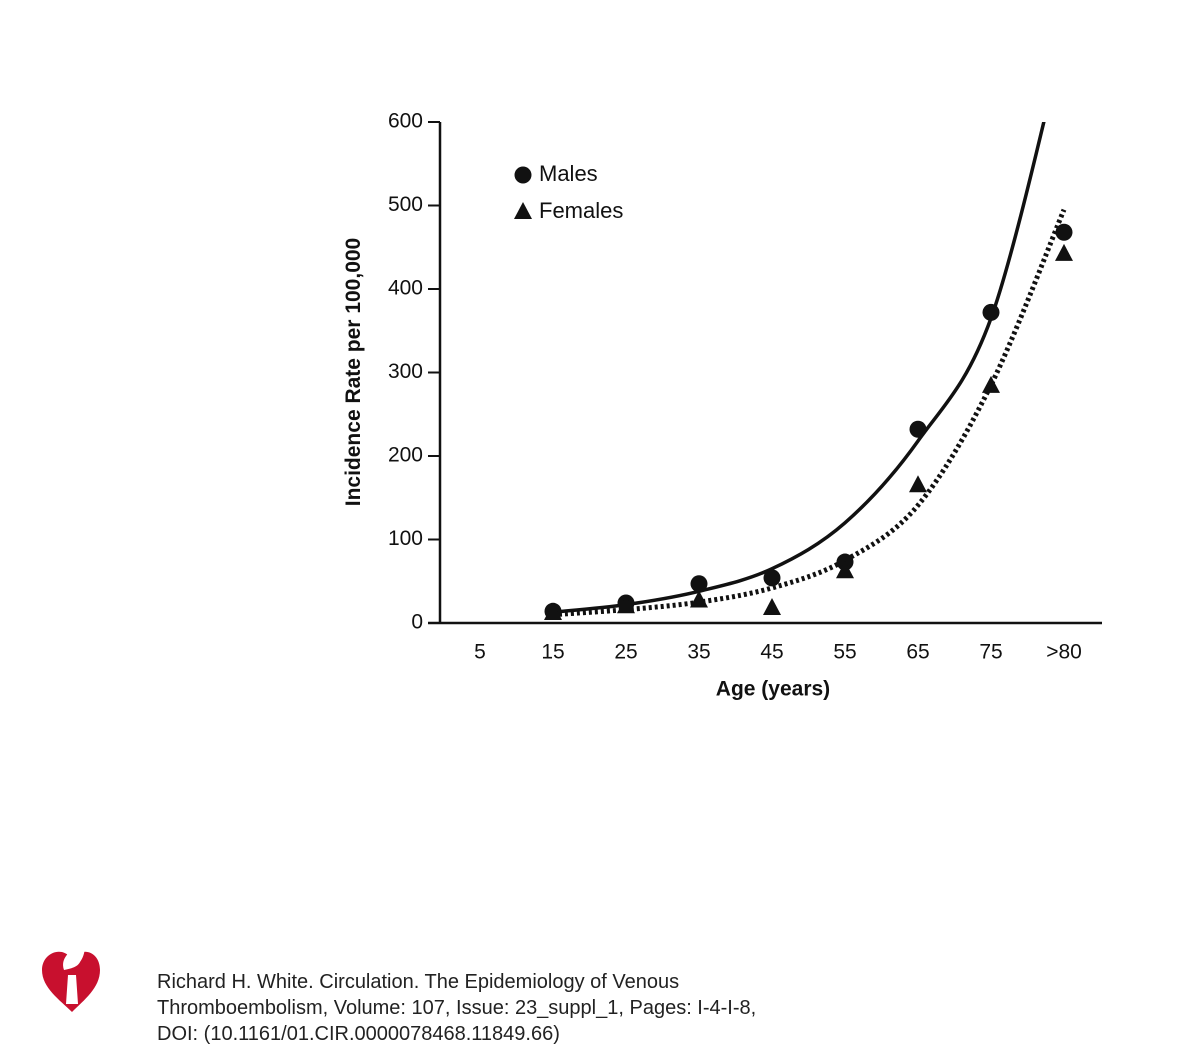 This screenshot has width=1202, height=1062. What do you see at coordinates (405, 204) in the screenshot?
I see `y-tick-label: 500` at bounding box center [405, 204].